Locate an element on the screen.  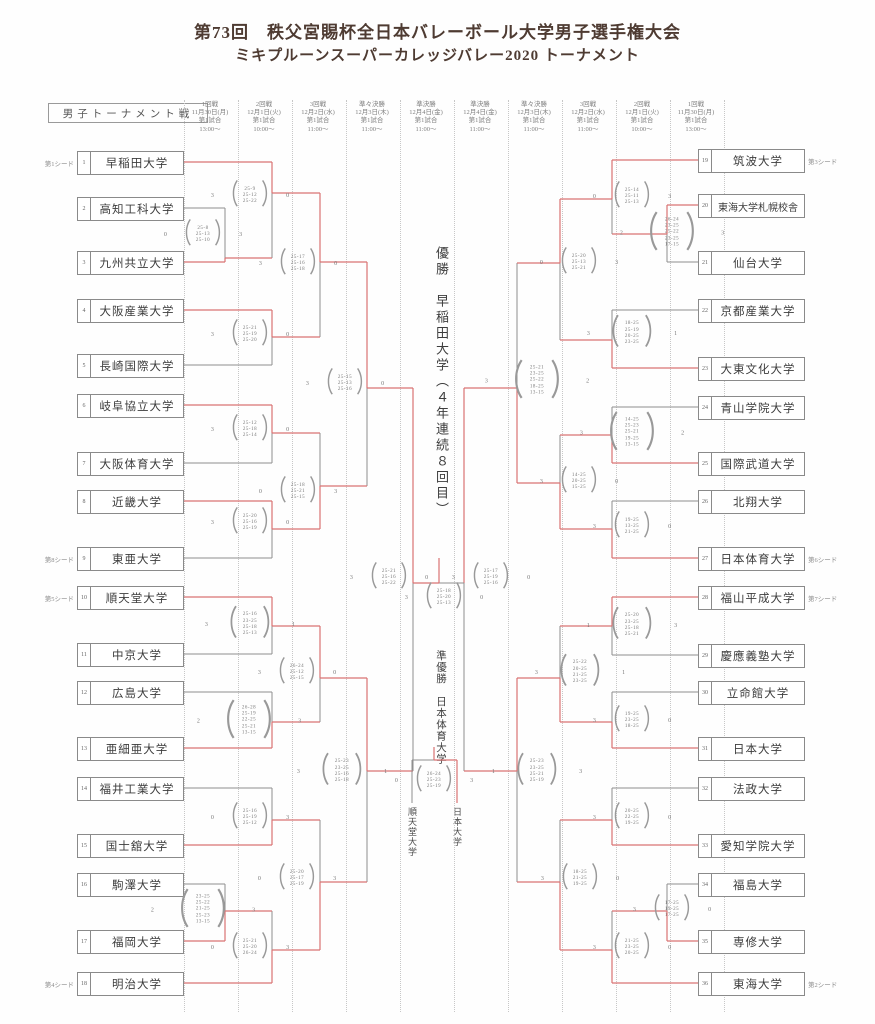
set-count-right: 1 is located at coordinates (294, 625).